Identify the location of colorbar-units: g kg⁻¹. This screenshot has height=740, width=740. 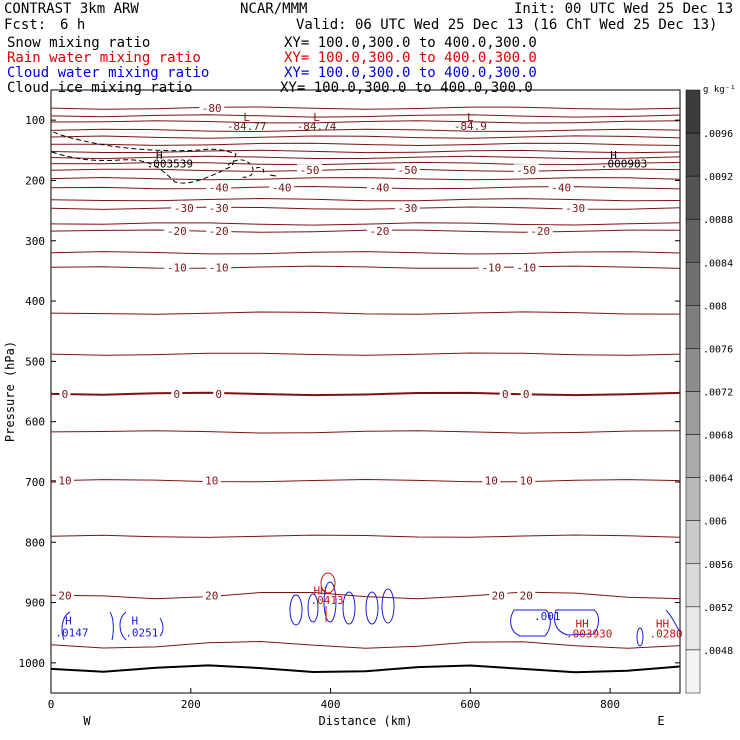
(719, 90).